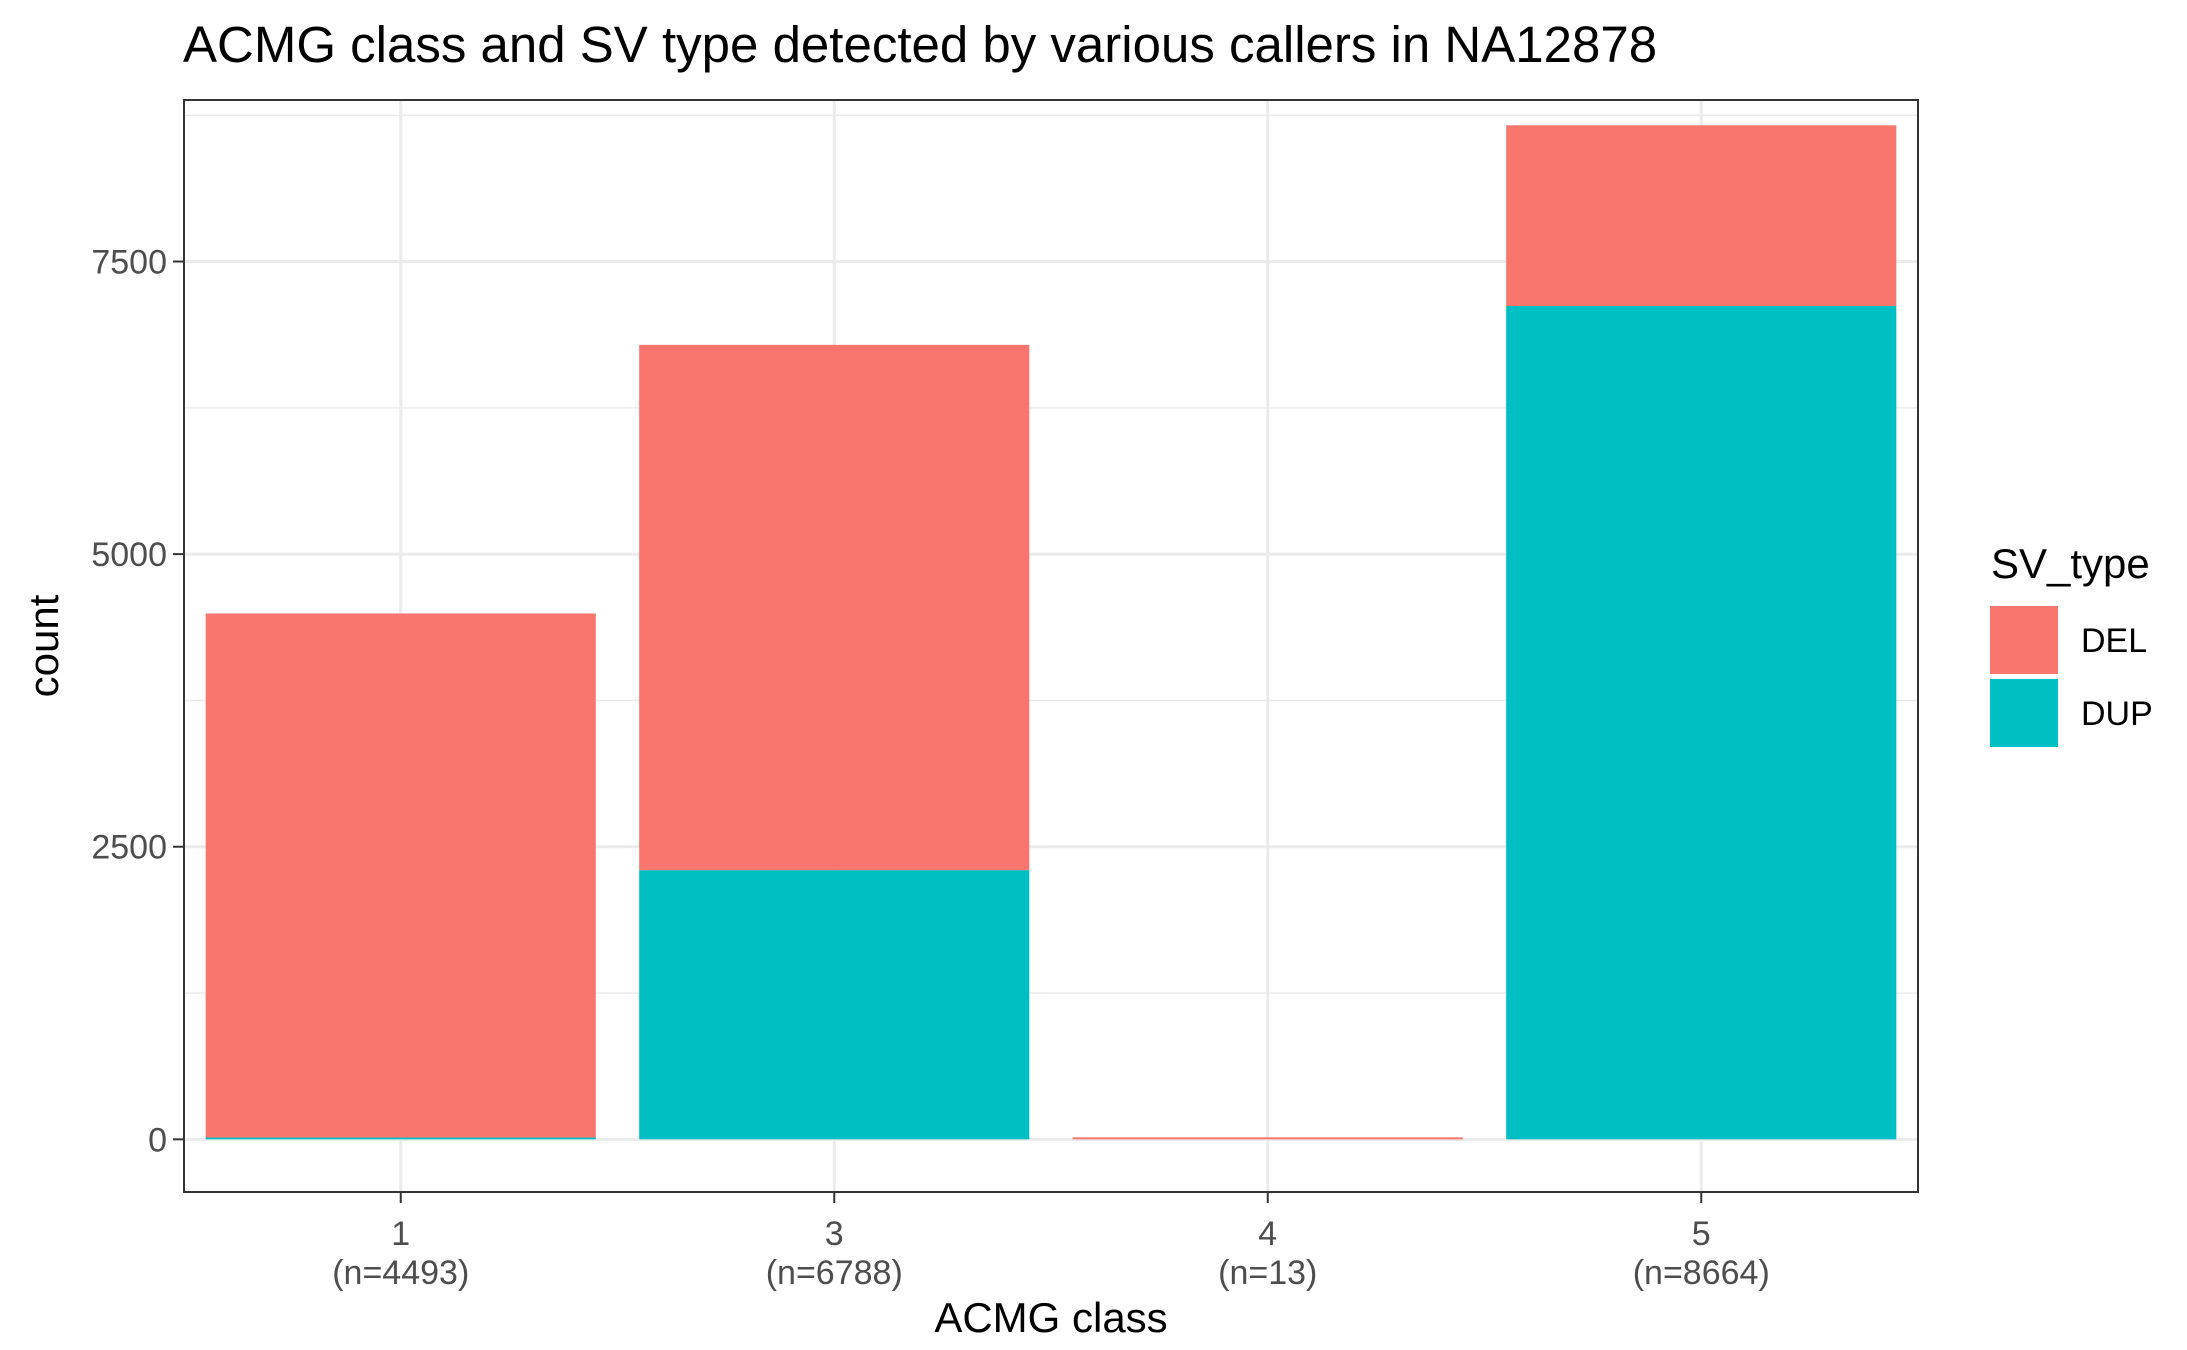 The height and width of the screenshot is (1350, 2187). Describe the element at coordinates (43, 645) in the screenshot. I see `y-axis-title: count` at that location.